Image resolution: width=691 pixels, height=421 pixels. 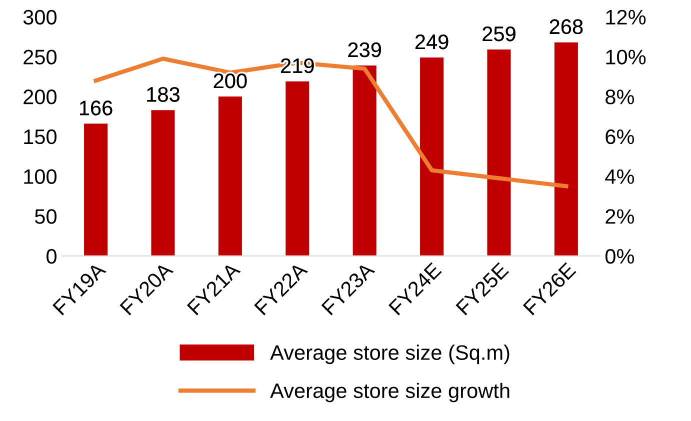 What do you see at coordinates (626, 57) in the screenshot?
I see `y2-tick-label: 10%` at bounding box center [626, 57].